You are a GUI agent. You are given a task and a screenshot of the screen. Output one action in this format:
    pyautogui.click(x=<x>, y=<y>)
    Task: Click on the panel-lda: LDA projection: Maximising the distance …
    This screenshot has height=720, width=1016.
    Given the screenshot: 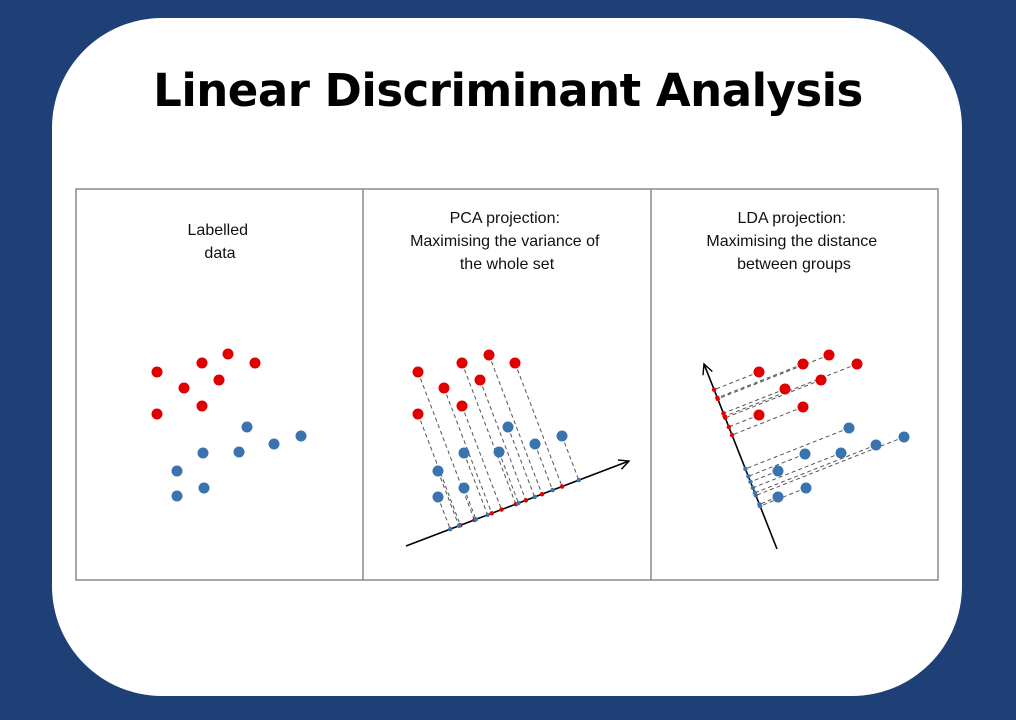 What is the action you would take?
    pyautogui.click(x=806, y=380)
    